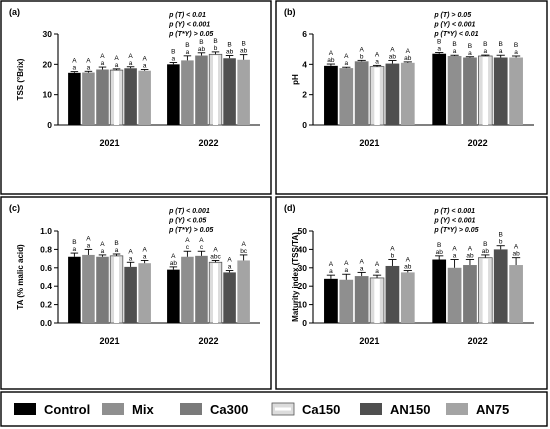 This screenshot has width=550, height=429. I want to click on legend-item-control: Control, so click(52, 409).